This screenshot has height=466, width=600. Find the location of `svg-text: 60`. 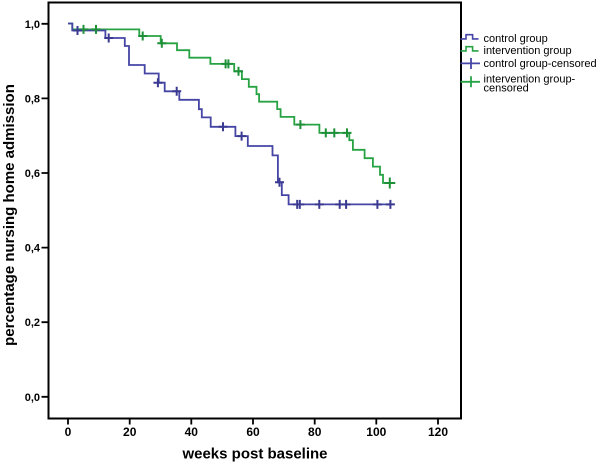

svg-text: 60 is located at coordinates (253, 432).